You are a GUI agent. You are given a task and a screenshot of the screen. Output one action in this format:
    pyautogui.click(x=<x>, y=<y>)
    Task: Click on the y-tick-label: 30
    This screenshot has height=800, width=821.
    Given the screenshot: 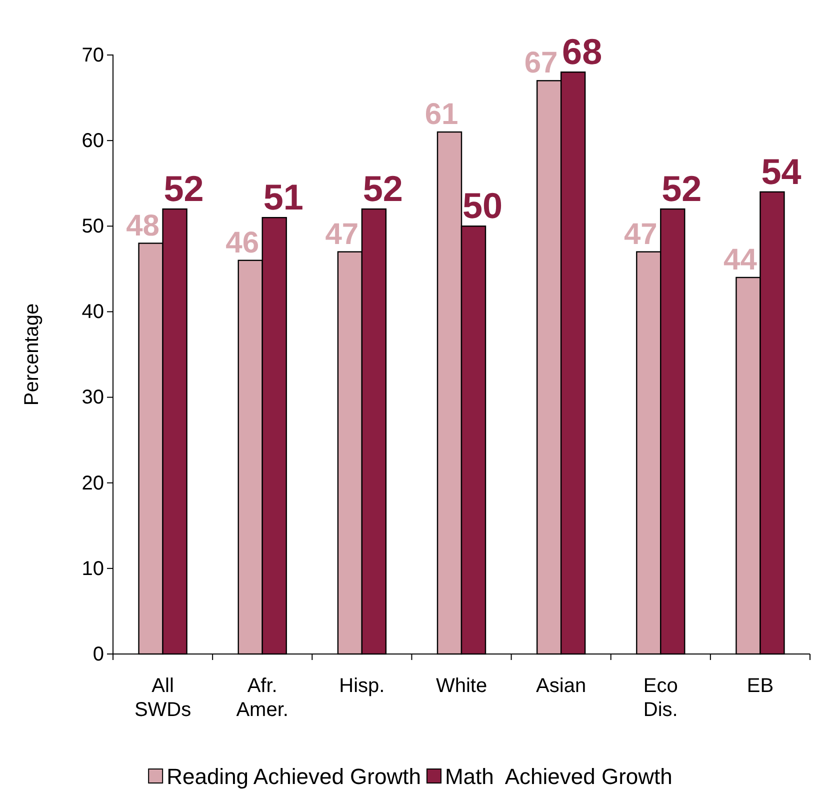 What is the action you would take?
    pyautogui.click(x=93, y=397)
    